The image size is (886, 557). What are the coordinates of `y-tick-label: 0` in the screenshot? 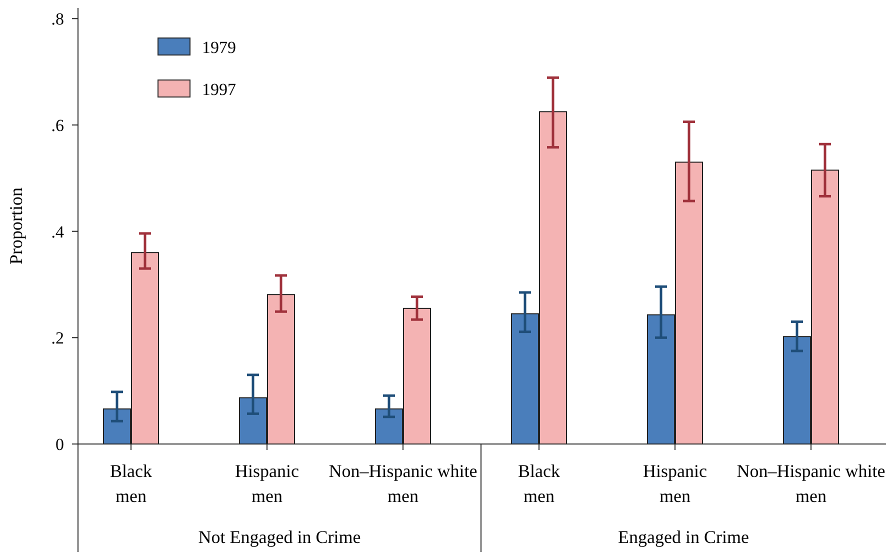 It's located at (60, 444).